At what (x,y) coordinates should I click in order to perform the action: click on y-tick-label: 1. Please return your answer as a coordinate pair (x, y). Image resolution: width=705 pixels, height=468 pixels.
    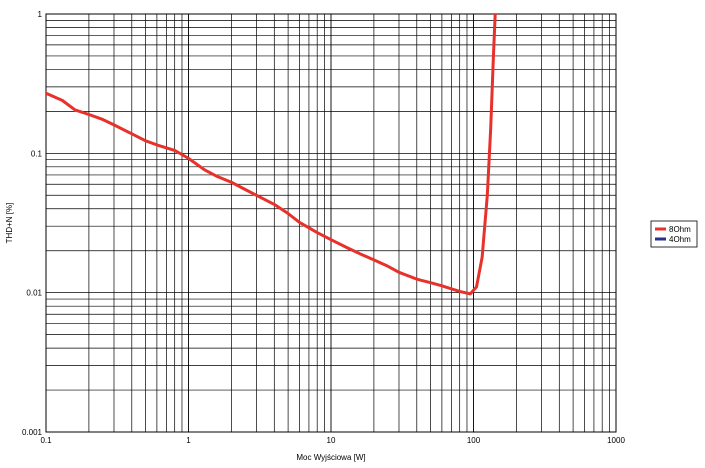
    Looking at the image, I should click on (40, 14).